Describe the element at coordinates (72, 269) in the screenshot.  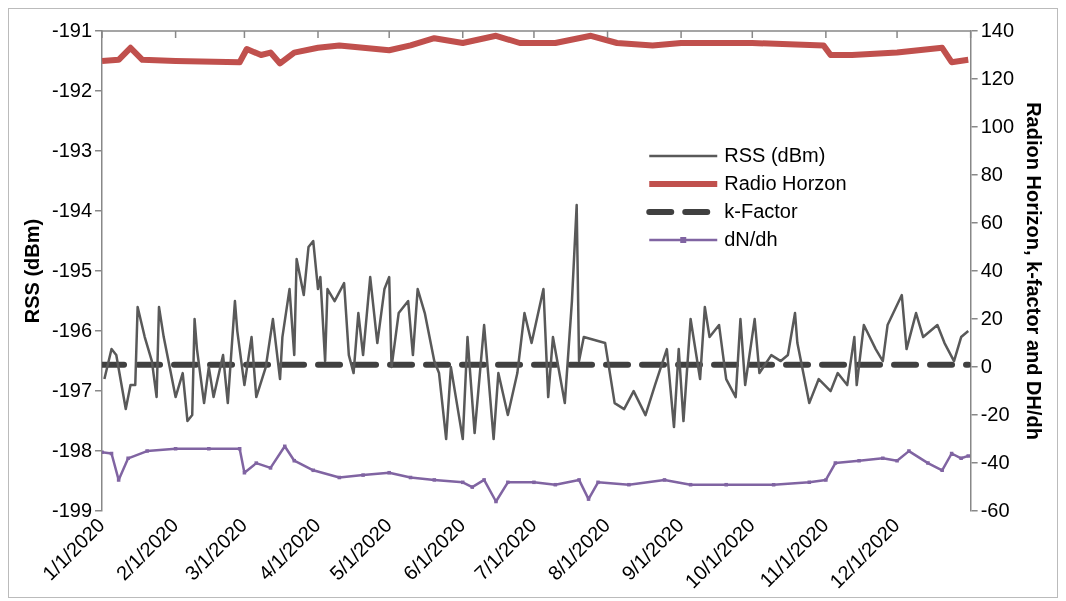
I see `y-tick-label: -195` at that location.